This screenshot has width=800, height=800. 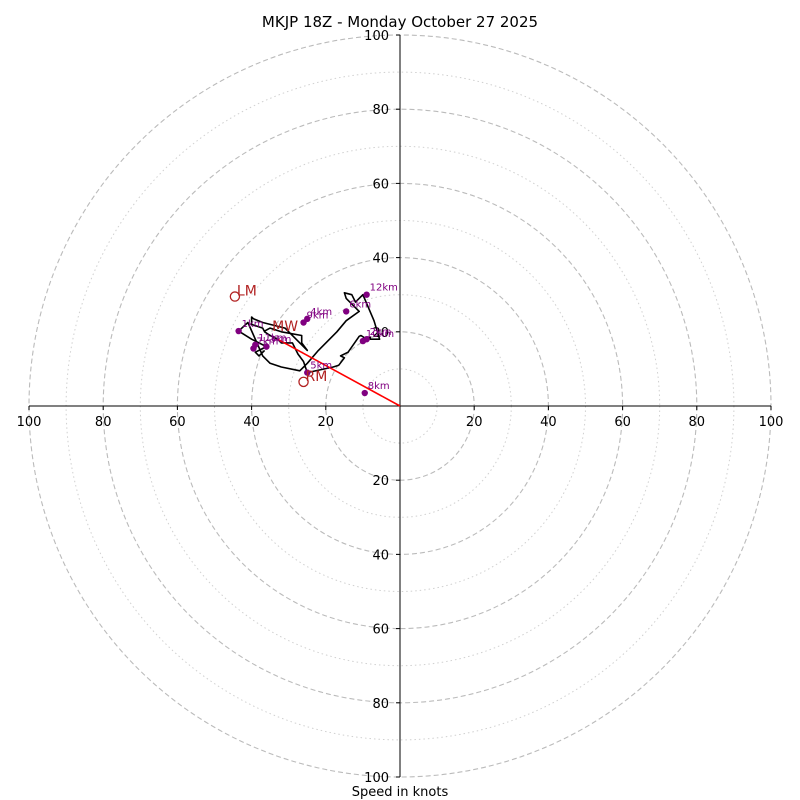 I want to click on height-marker-label: 5km, so click(x=321, y=366).